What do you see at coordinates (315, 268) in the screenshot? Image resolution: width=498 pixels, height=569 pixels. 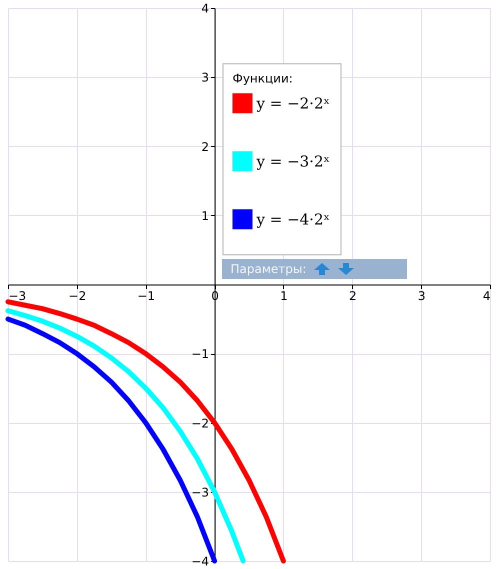 I see `parameters-panel: Параметры:` at bounding box center [315, 268].